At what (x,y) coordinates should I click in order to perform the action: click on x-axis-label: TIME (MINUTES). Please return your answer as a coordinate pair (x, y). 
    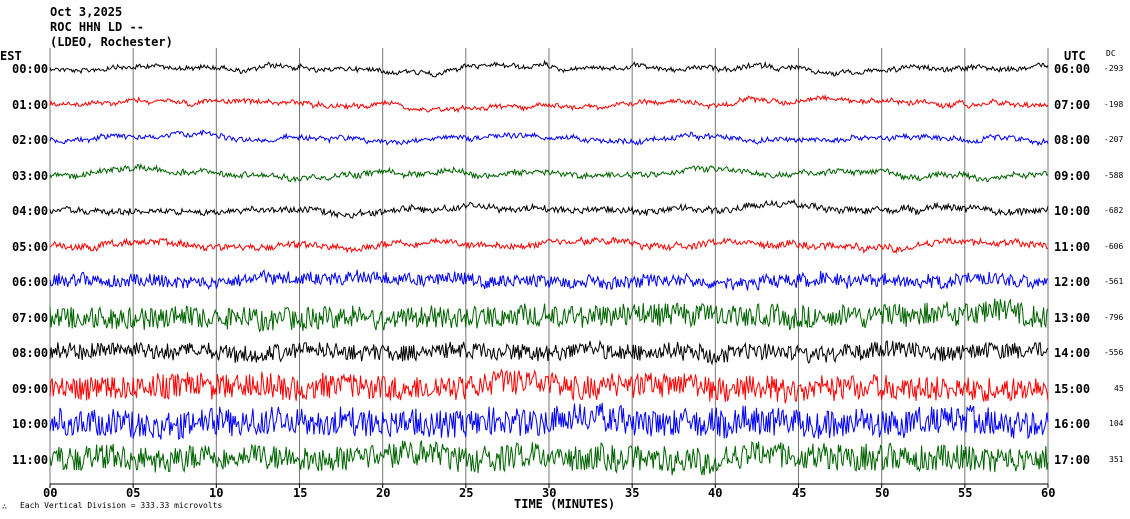
    Looking at the image, I should click on (565, 504).